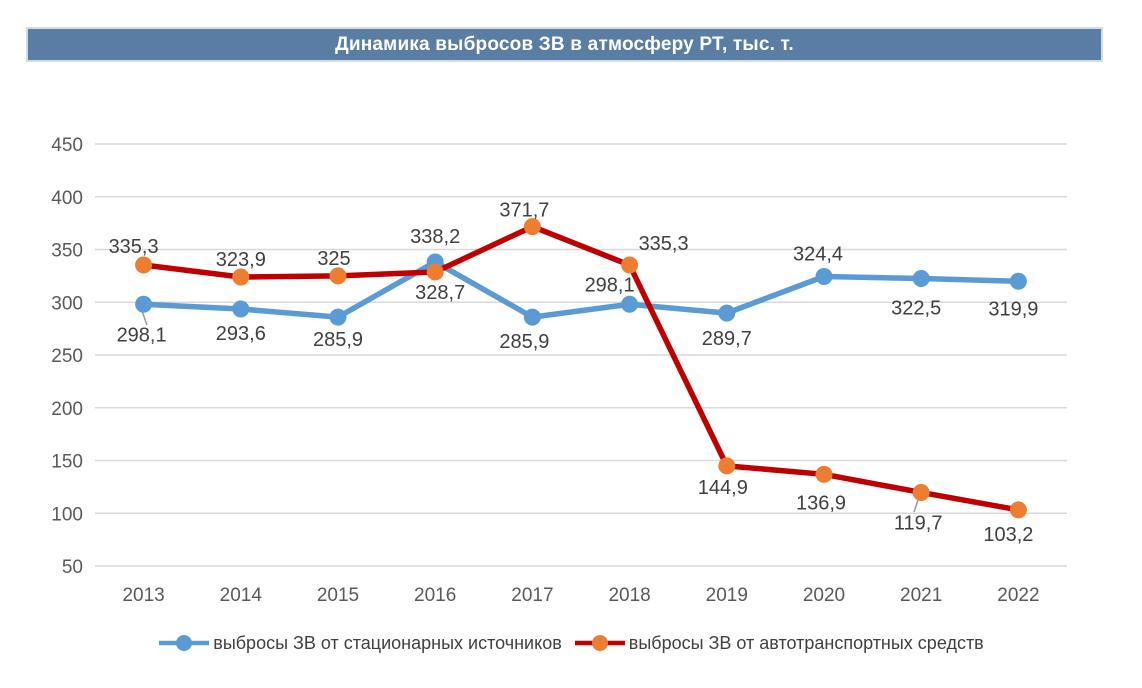 The image size is (1142, 688). I want to click on legend-item-stationary: выбросы ЗВ от стационарных источников, so click(360, 643).